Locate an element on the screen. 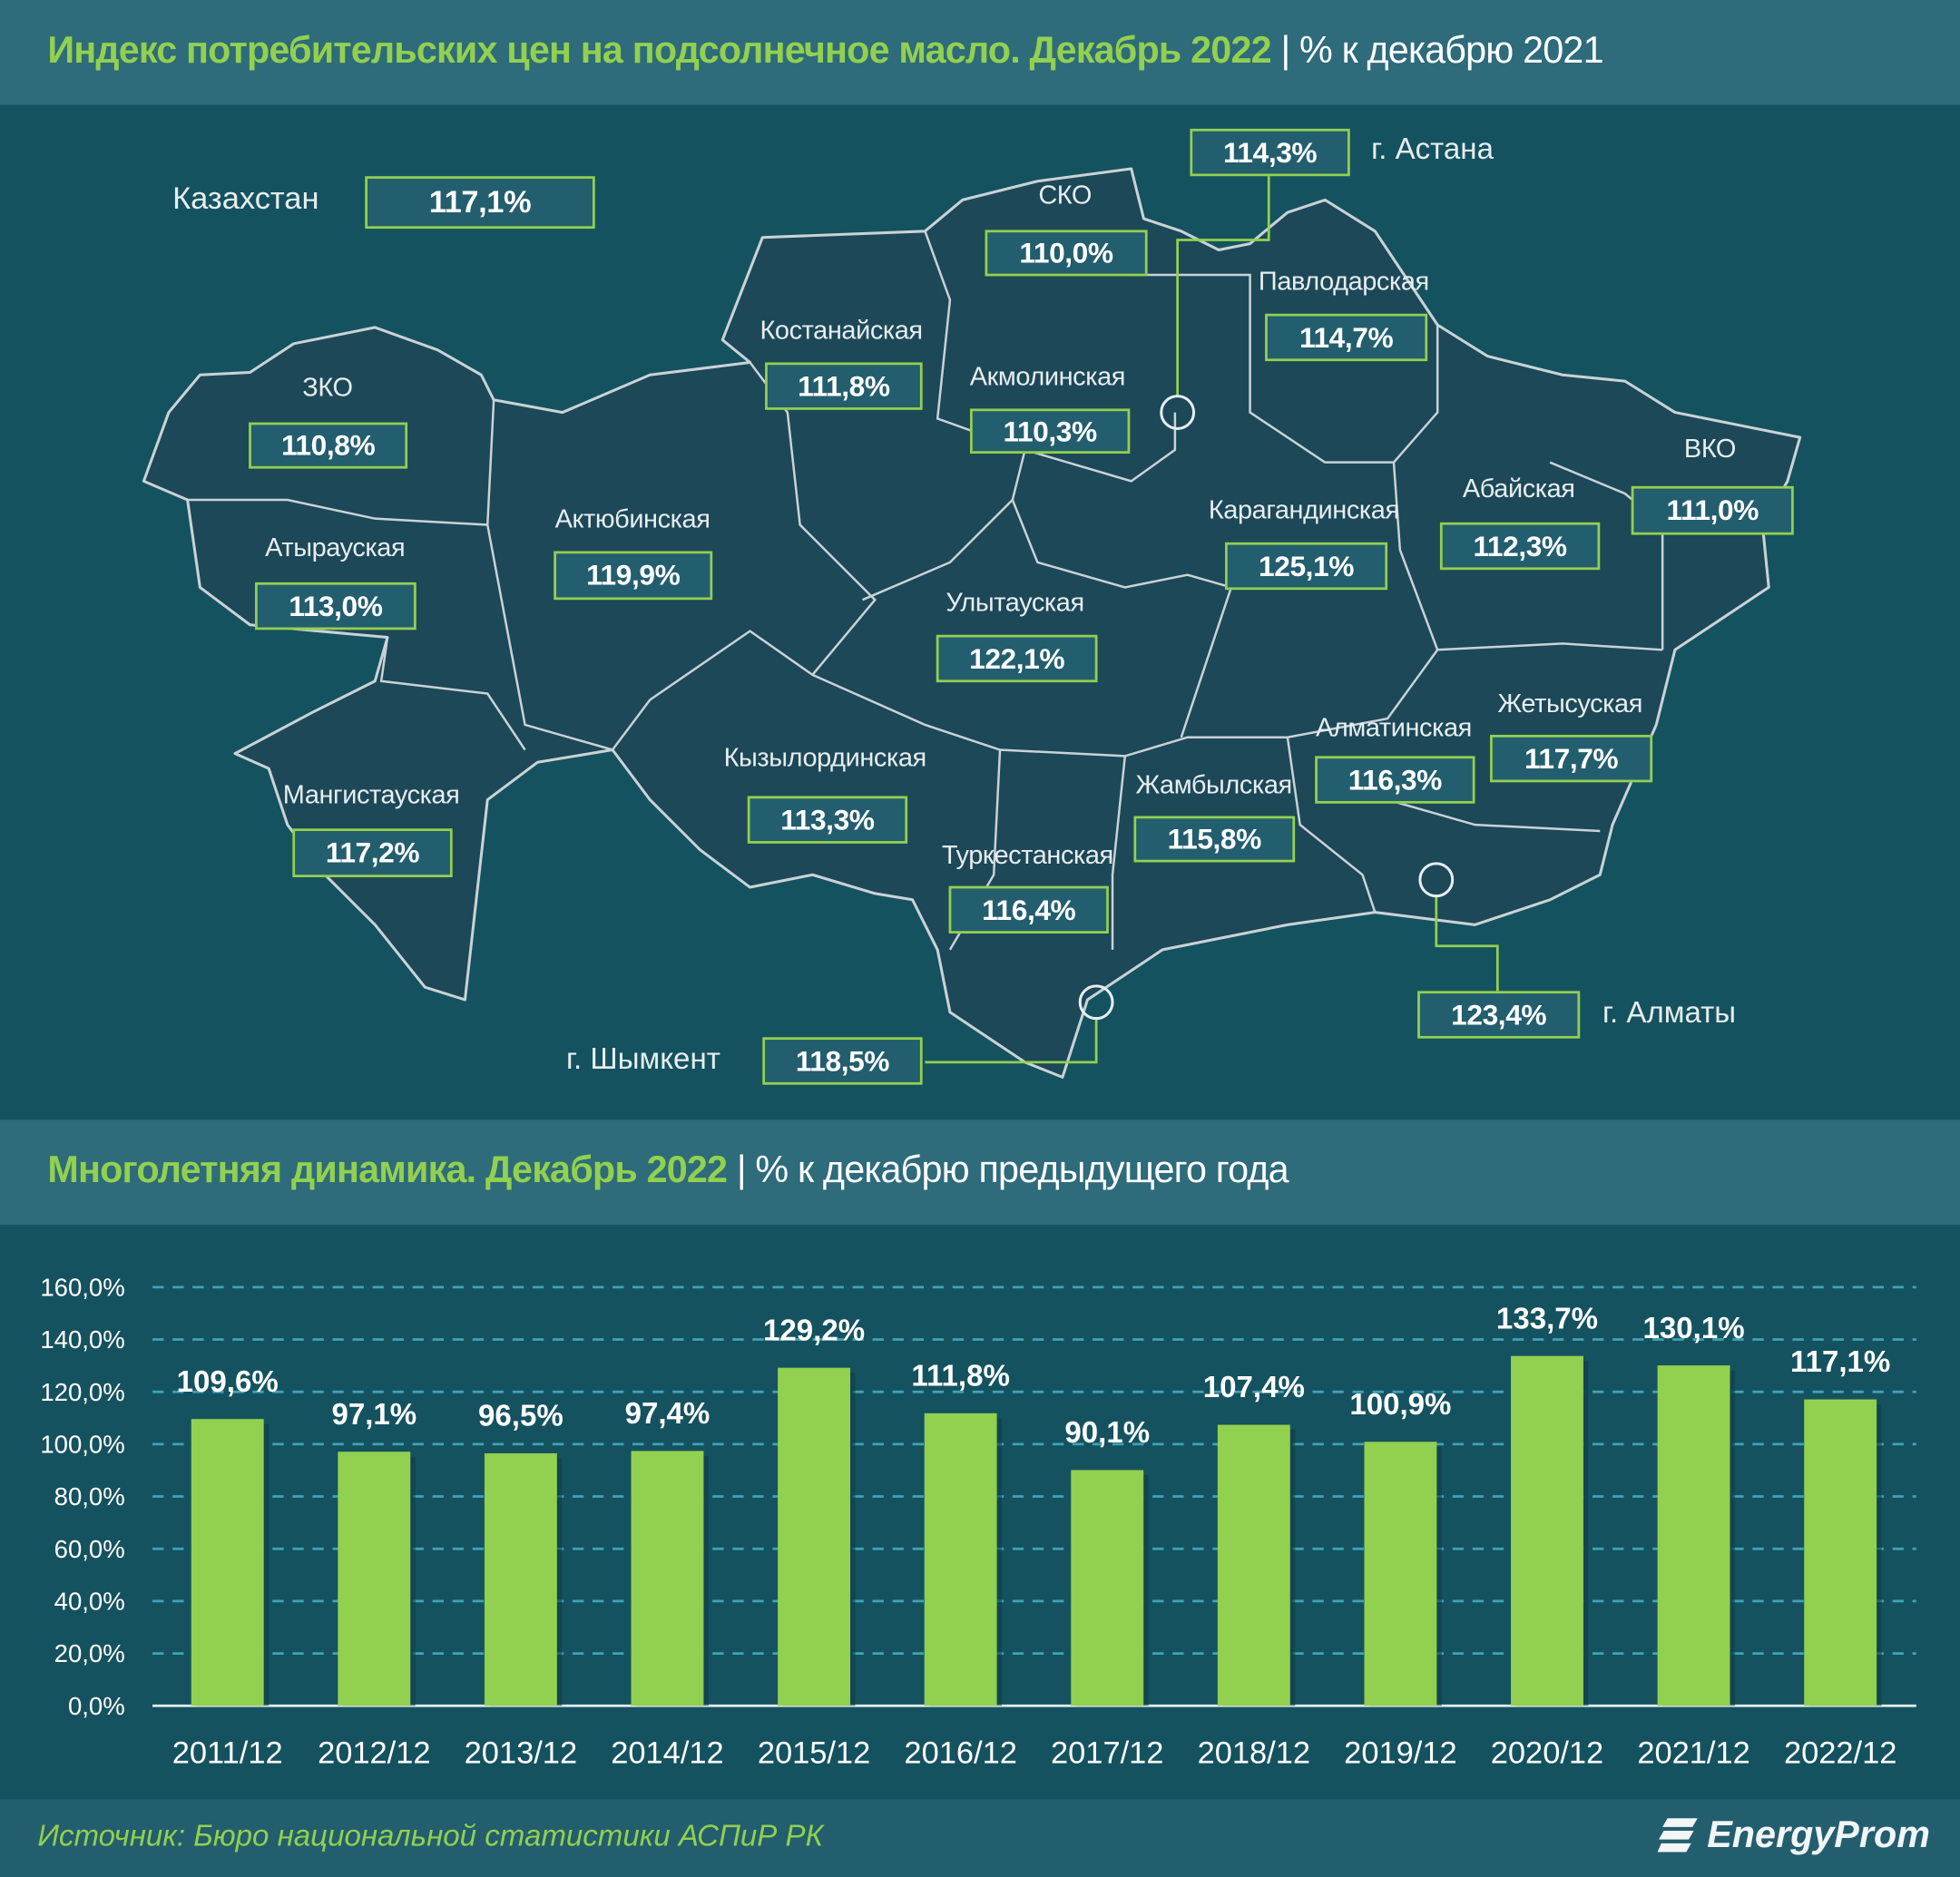 The height and width of the screenshot is (1877, 1960). bar-value-label: 100,9% is located at coordinates (1400, 1405).